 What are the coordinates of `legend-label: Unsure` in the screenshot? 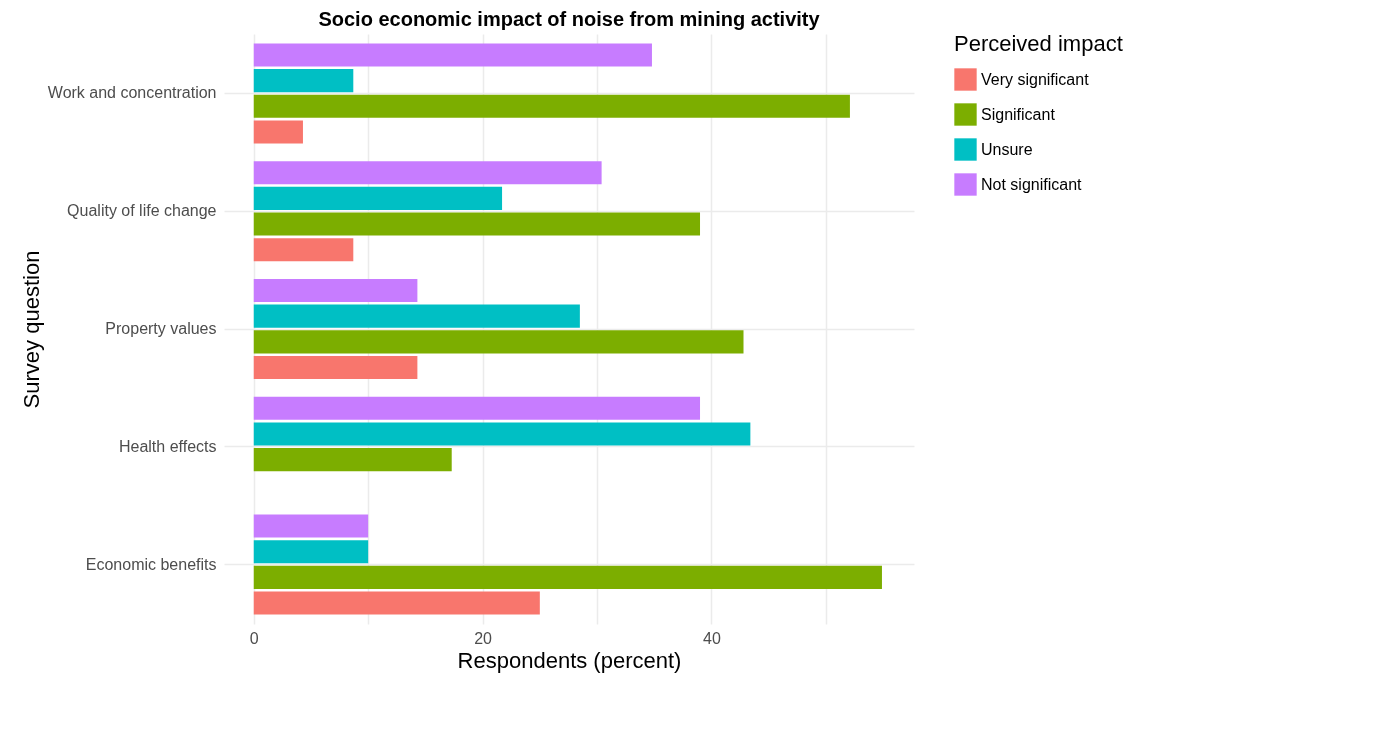 It's located at (1007, 149).